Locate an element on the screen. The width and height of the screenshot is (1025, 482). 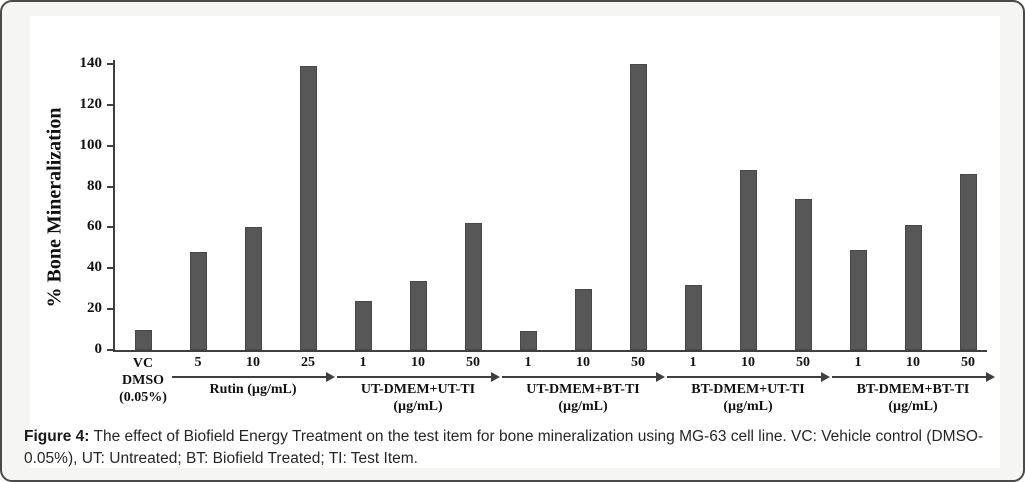
group-label: BT-DMEM+BT-TI is located at coordinates (913, 389).